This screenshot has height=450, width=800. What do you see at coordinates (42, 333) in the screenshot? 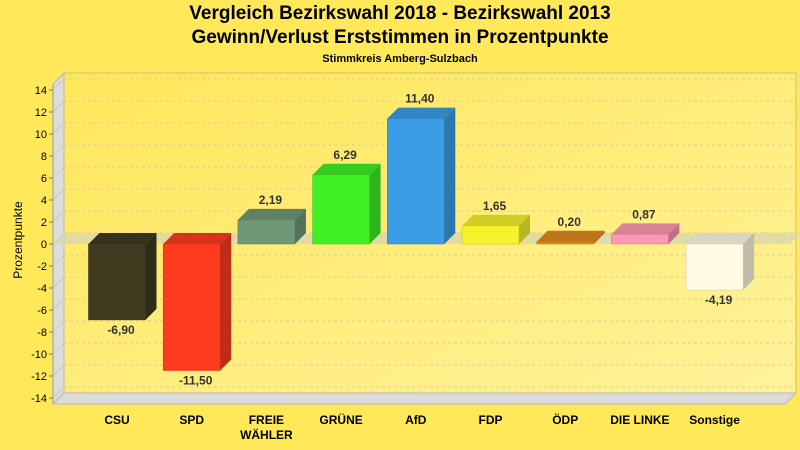
I see `y-tick-label: -8` at bounding box center [42, 333].